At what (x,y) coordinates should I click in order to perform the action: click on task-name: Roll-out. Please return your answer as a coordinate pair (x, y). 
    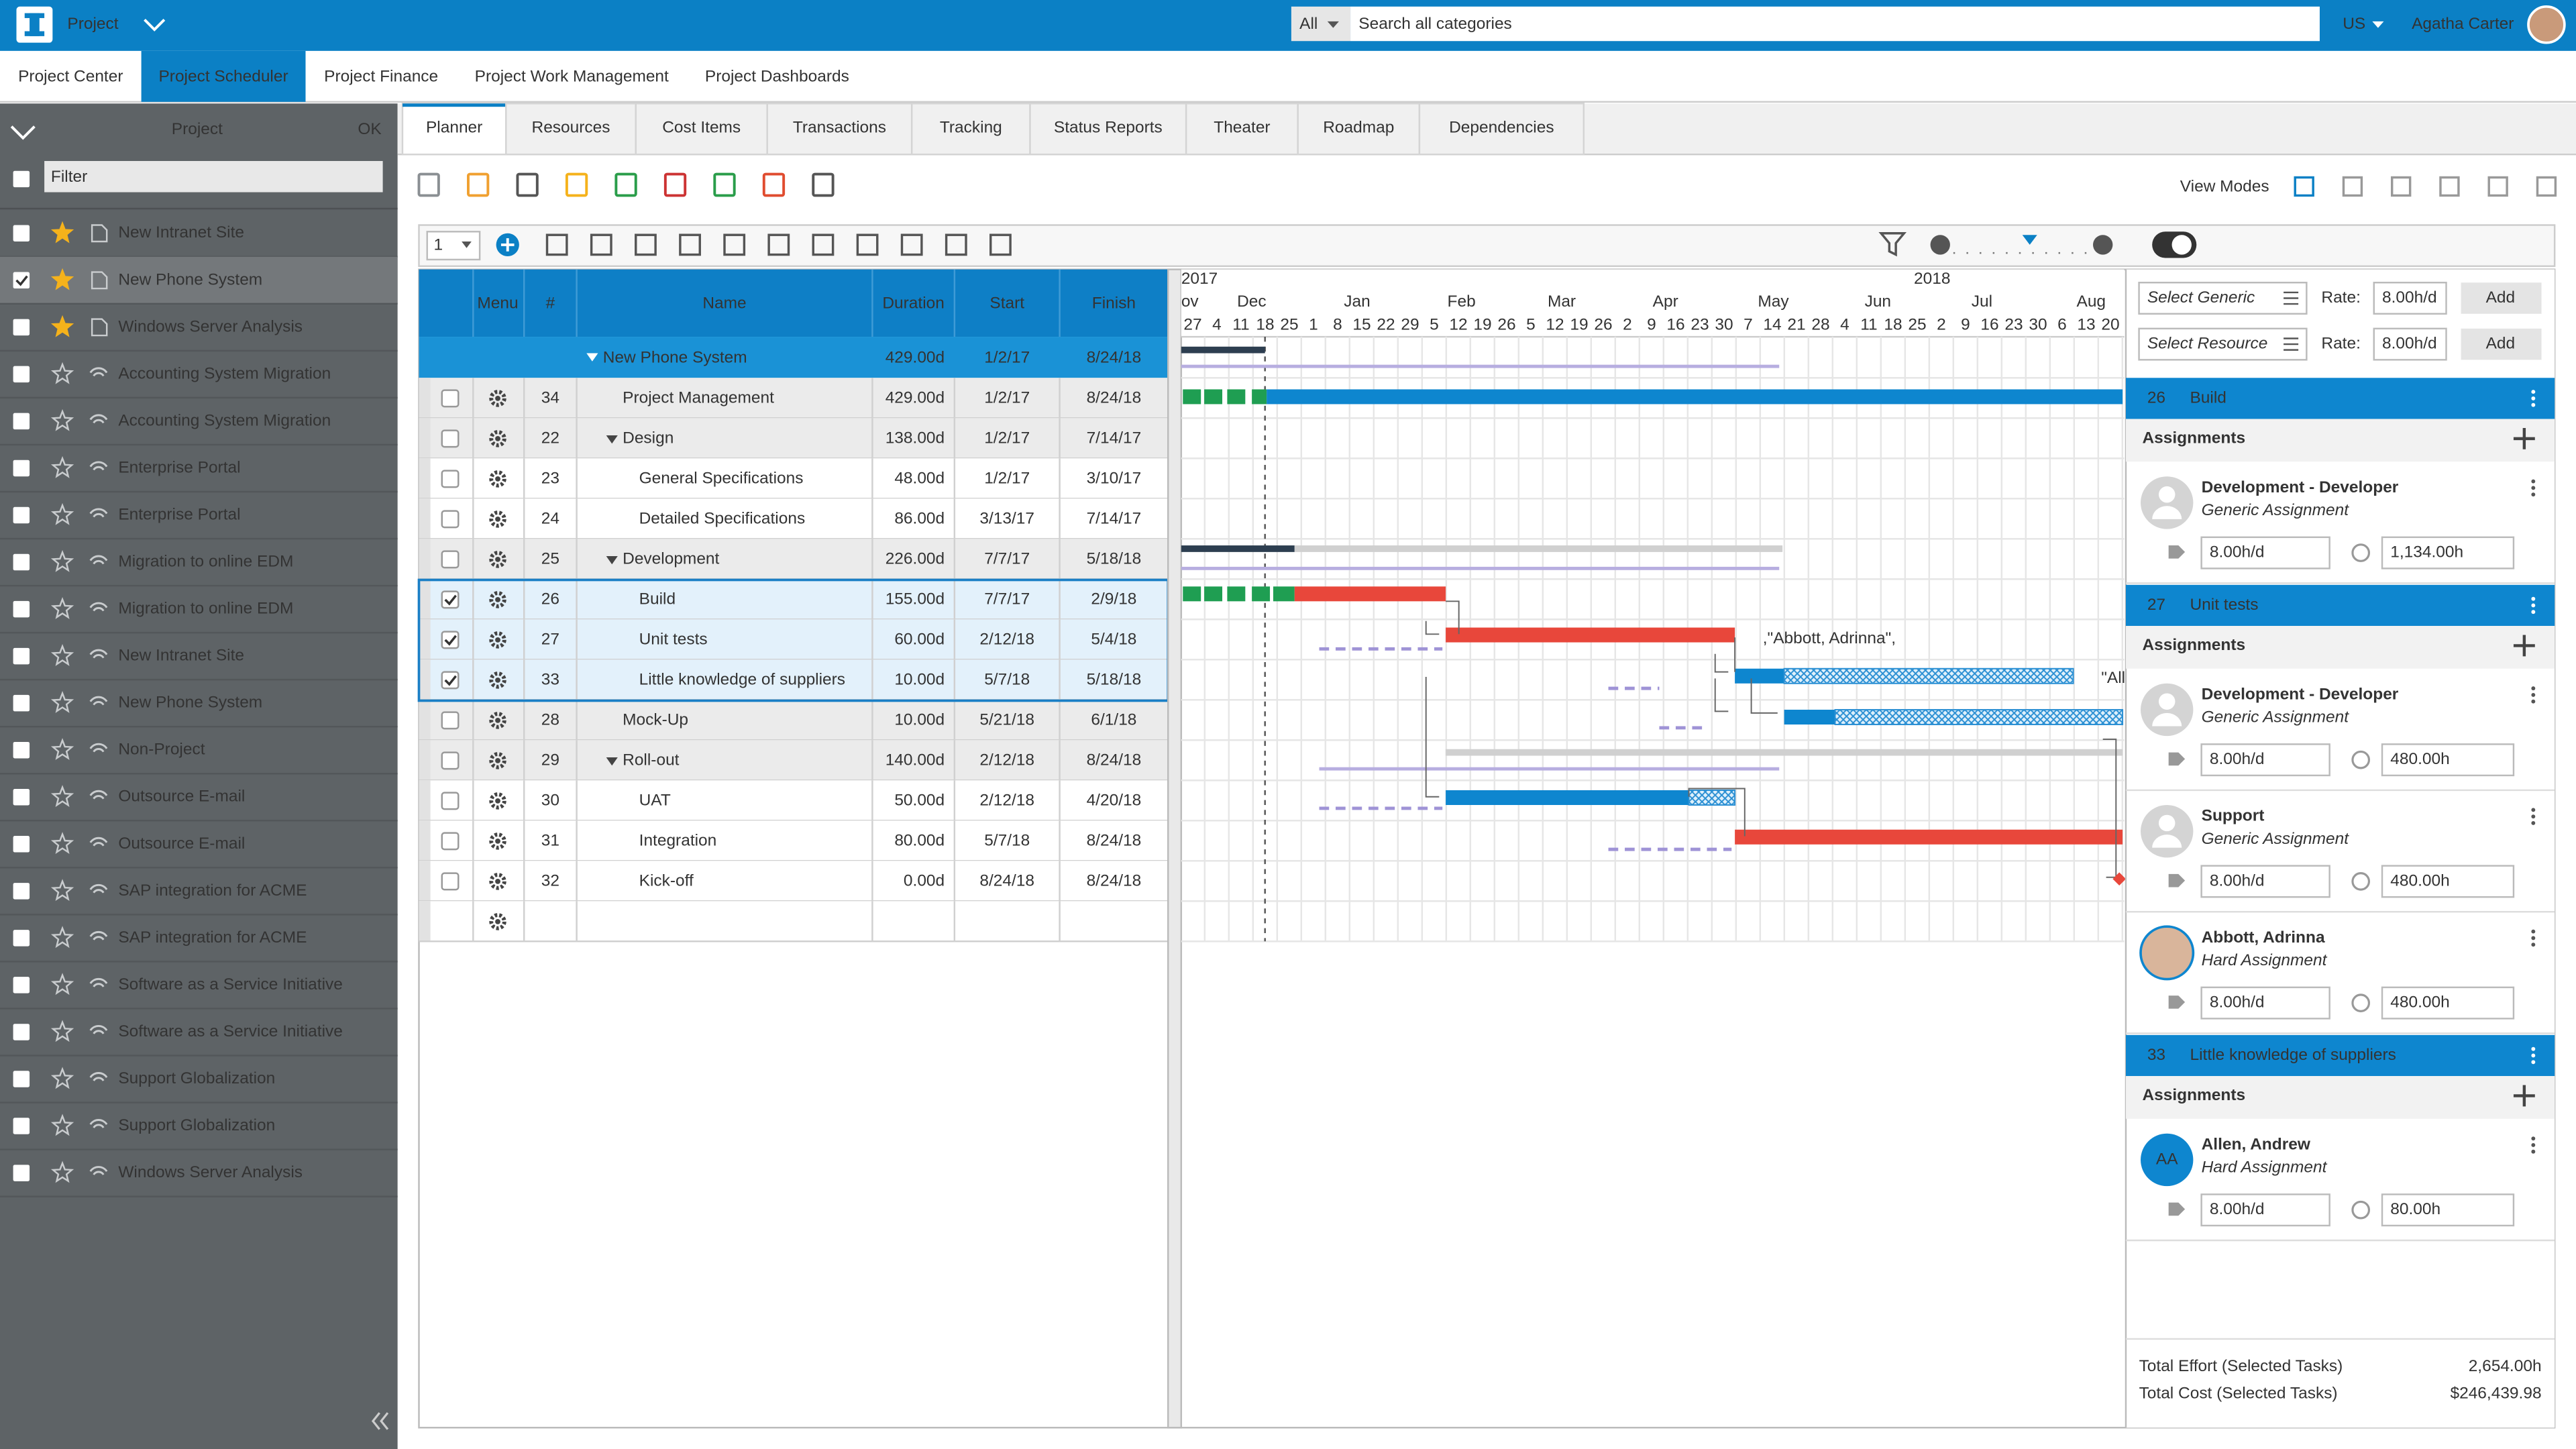
    Looking at the image, I should click on (651, 760).